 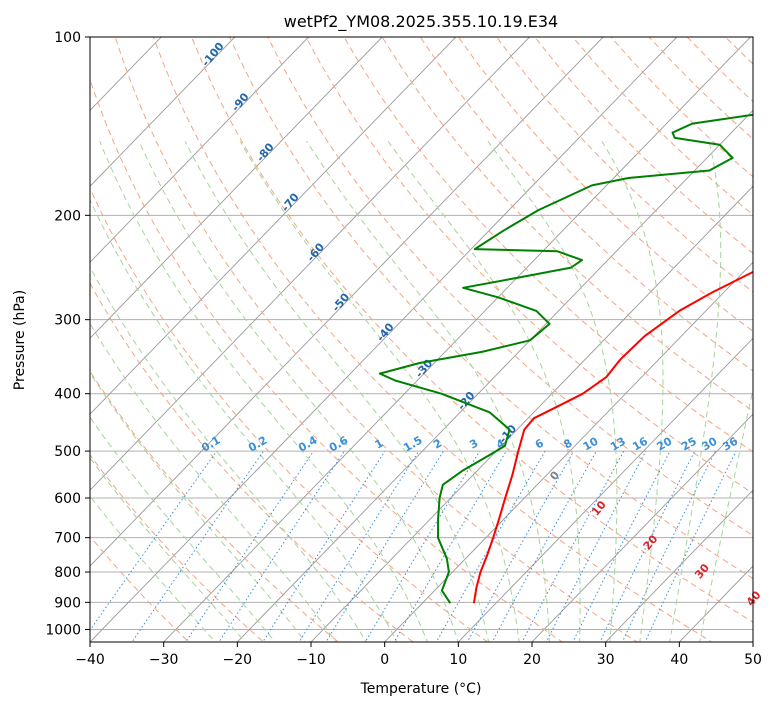 What do you see at coordinates (67, 395) in the screenshot?
I see `y-tick-label: 400` at bounding box center [67, 395].